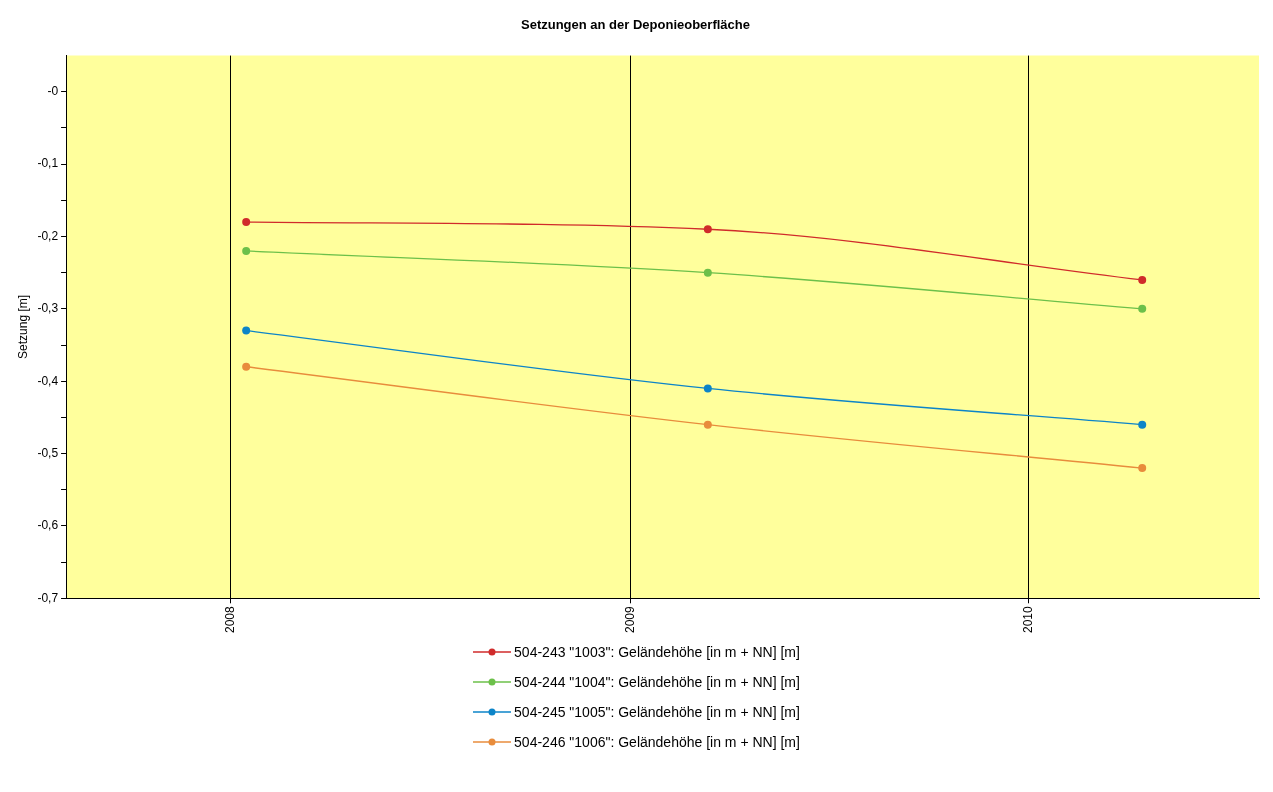  What do you see at coordinates (48, 308) in the screenshot?
I see `y-tick-label: -0,3` at bounding box center [48, 308].